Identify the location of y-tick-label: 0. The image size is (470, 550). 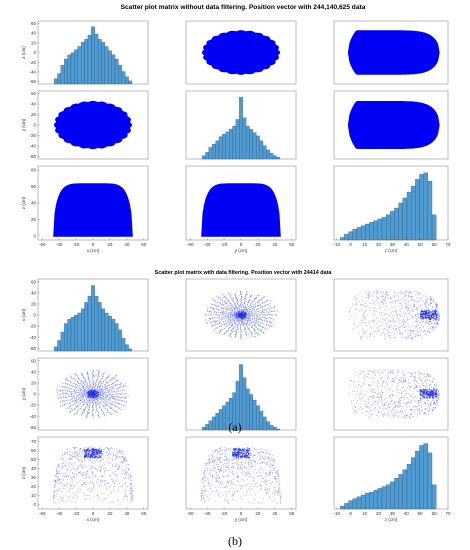
(34, 394).